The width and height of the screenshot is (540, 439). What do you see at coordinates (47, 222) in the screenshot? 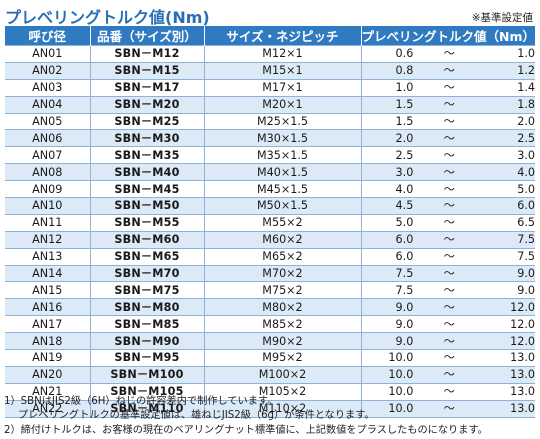
I see `call-size-cell: AN11` at bounding box center [47, 222].